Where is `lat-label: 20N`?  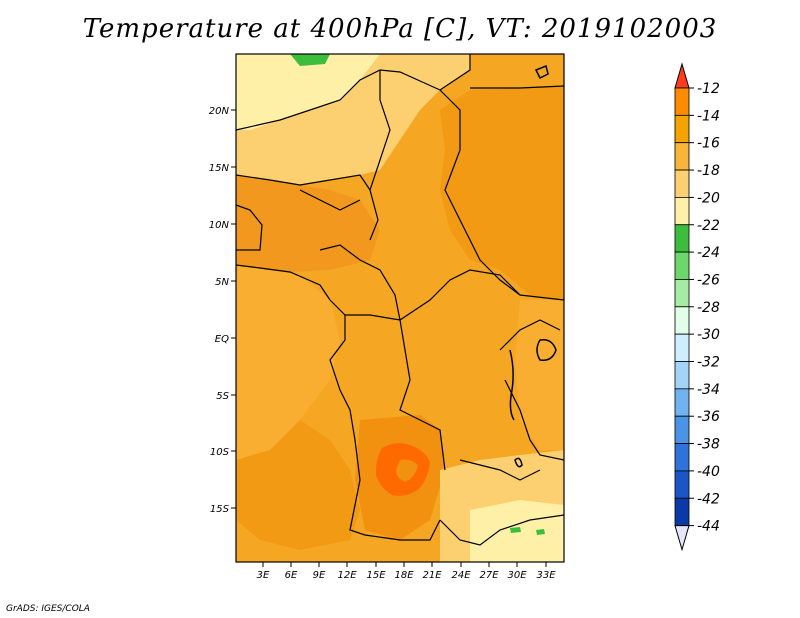
lat-label: 20N is located at coordinates (219, 111).